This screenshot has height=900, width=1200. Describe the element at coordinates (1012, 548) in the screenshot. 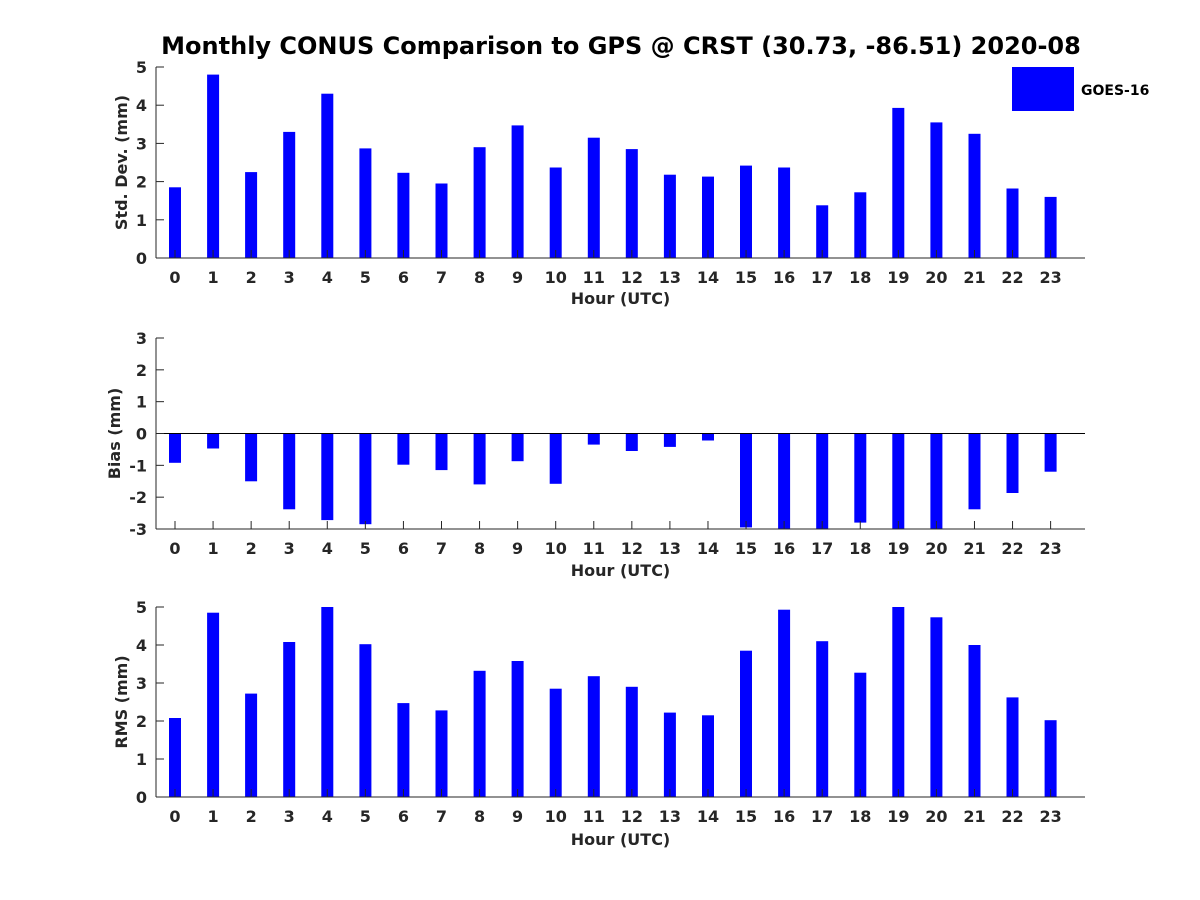

I see `x-tick-label: 22` at that location.